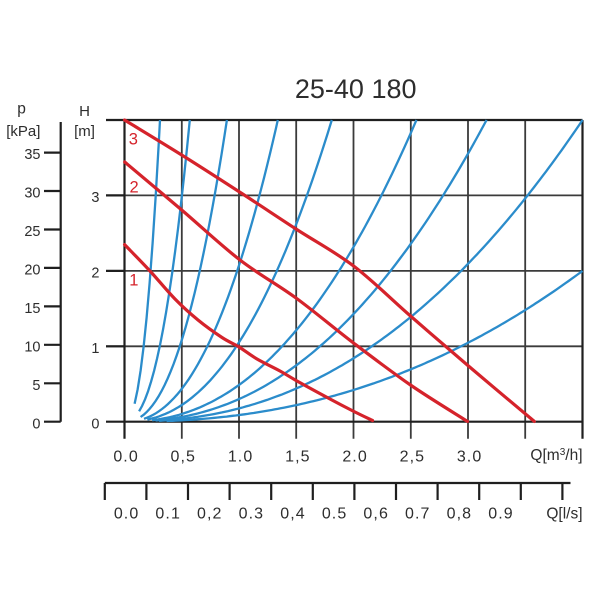 This screenshot has width=600, height=600. What do you see at coordinates (36, 386) in the screenshot?
I see `svg-text: 5` at bounding box center [36, 386].